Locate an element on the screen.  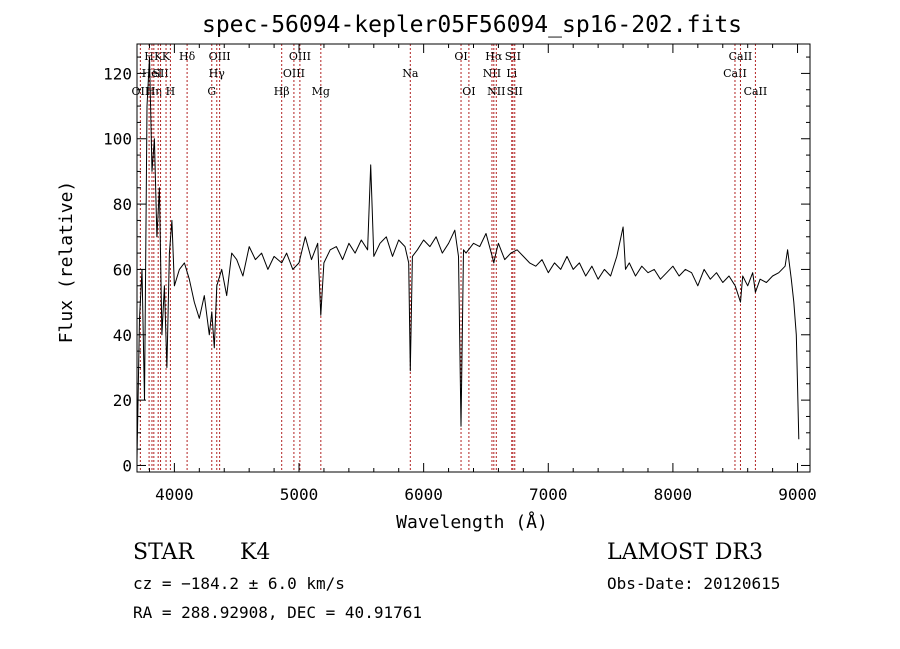
x-tick-label-2: 6000 is located at coordinates (423, 494).